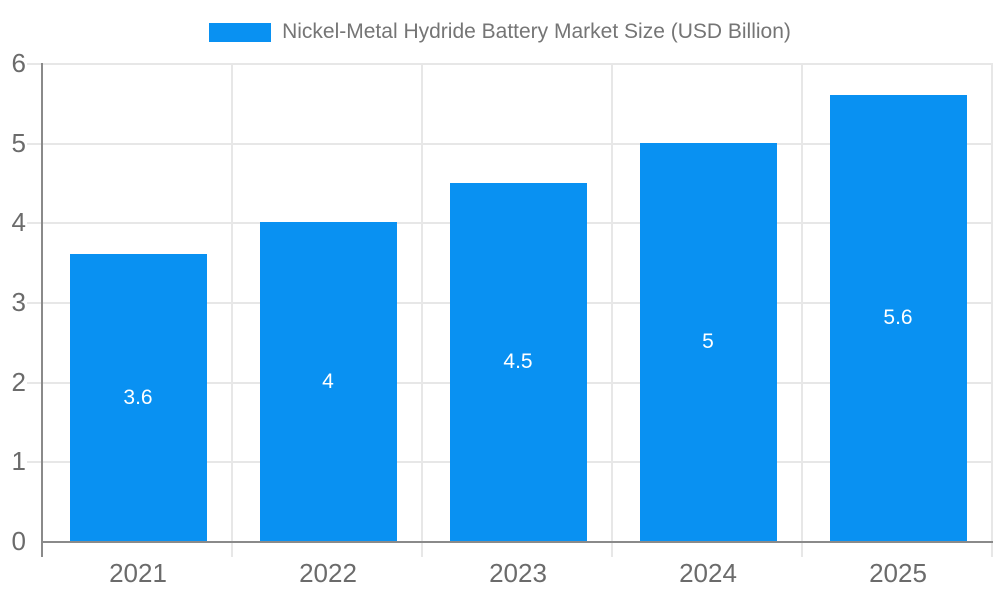 The width and height of the screenshot is (1000, 600). Describe the element at coordinates (708, 573) in the screenshot. I see `x-axis-tick-label: 2024` at that location.